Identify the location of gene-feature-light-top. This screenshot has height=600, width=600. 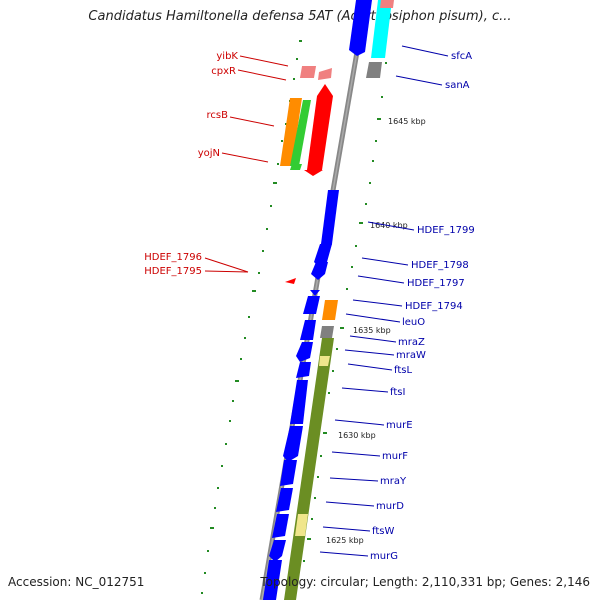
(387, 4).